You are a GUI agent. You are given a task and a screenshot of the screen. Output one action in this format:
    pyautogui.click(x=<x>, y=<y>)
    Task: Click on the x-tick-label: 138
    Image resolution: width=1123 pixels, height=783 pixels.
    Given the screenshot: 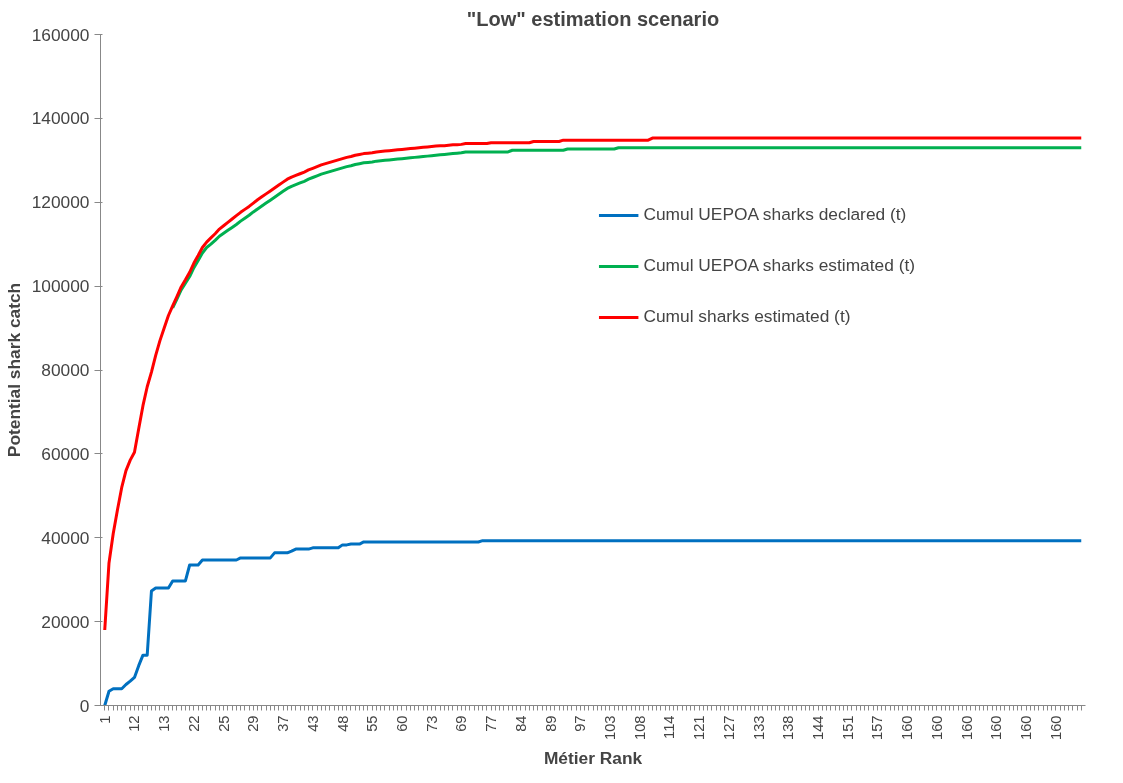 What is the action you would take?
    pyautogui.click(x=788, y=727)
    